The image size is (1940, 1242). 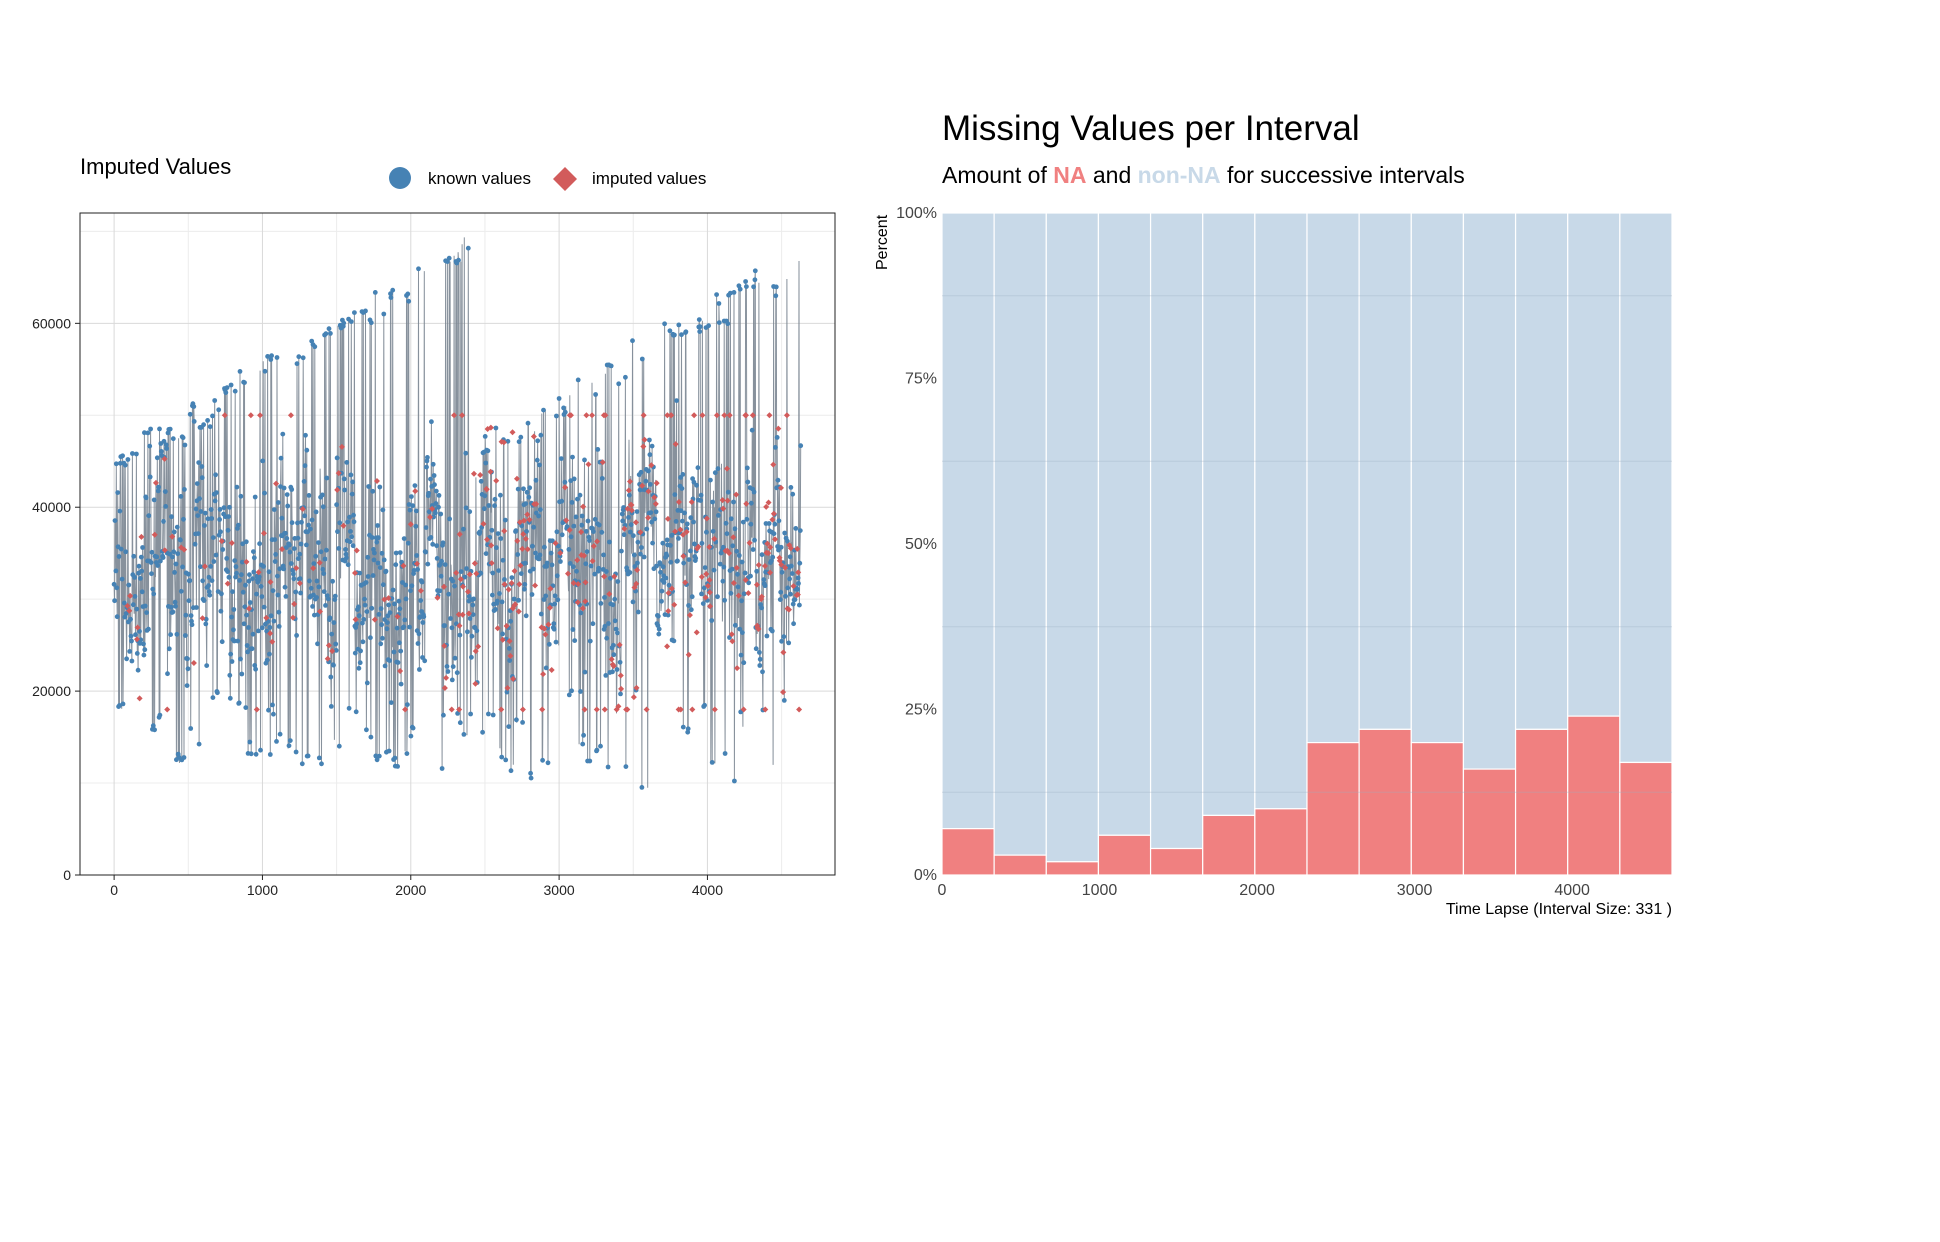 I want to click on x-tick-label: 1000, so click(x=262, y=890).